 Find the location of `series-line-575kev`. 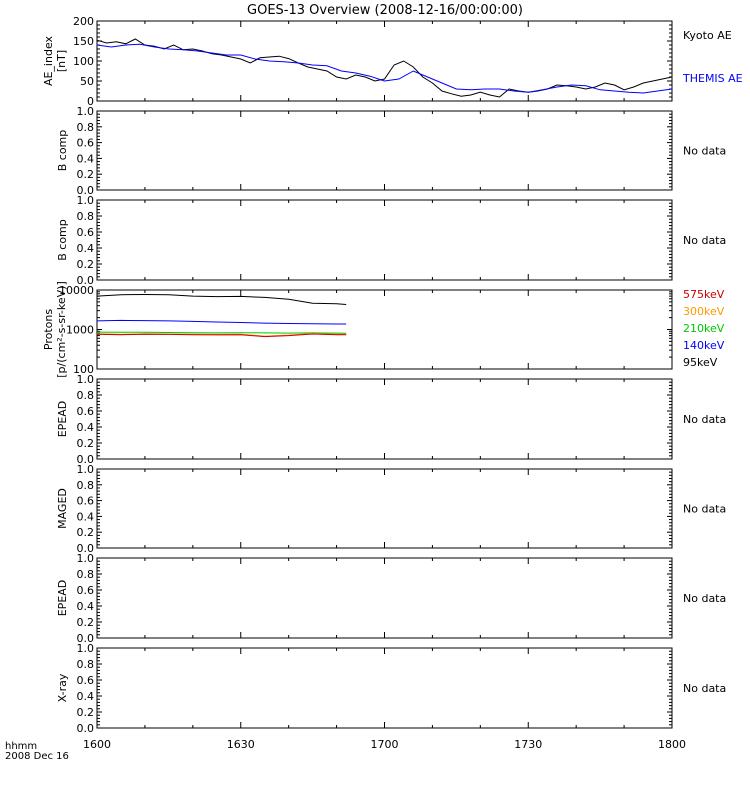

series-line-575kev is located at coordinates (221, 335).